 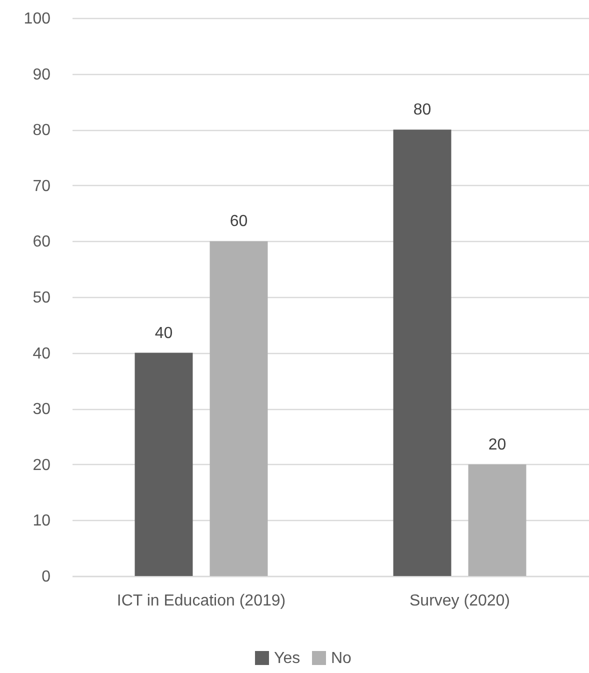 What do you see at coordinates (41, 521) in the screenshot?
I see `y-tick-label: 10` at bounding box center [41, 521].